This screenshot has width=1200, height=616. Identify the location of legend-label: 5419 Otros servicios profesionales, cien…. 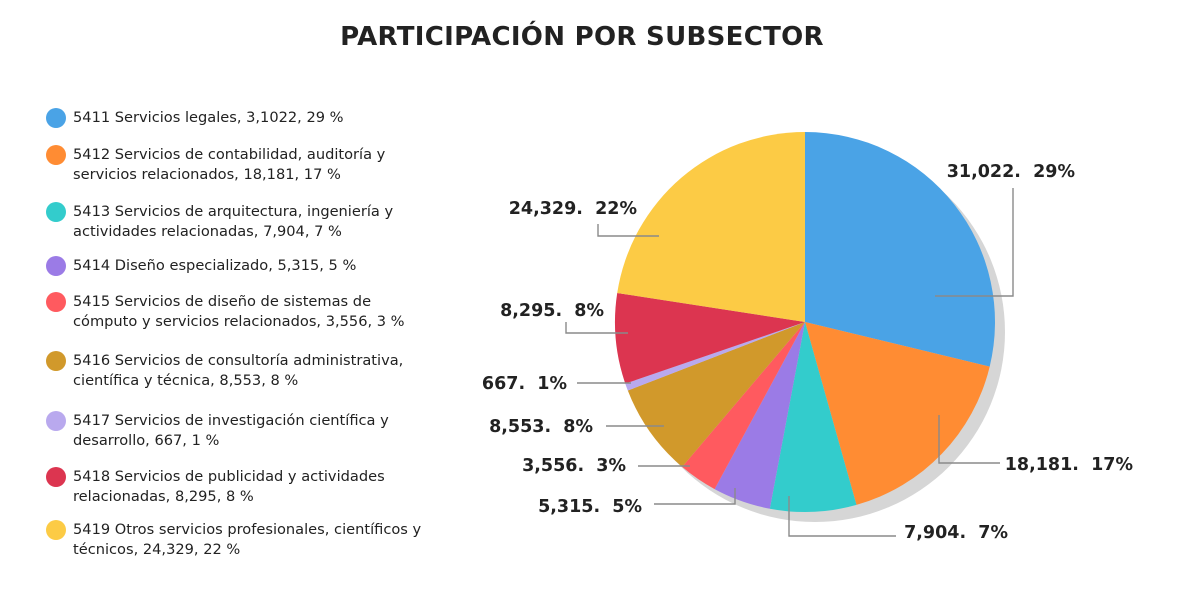
(247, 539).